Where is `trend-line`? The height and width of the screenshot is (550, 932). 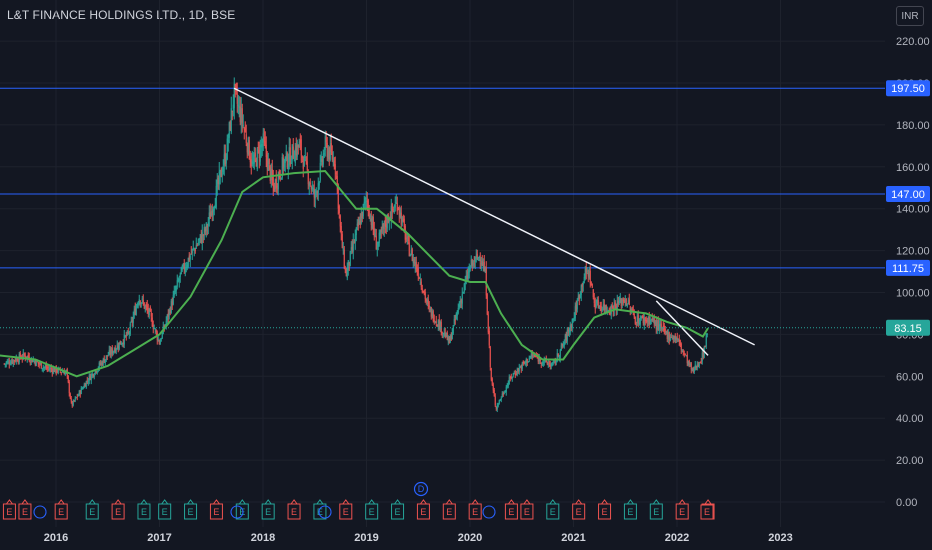 trend-line is located at coordinates (682, 328).